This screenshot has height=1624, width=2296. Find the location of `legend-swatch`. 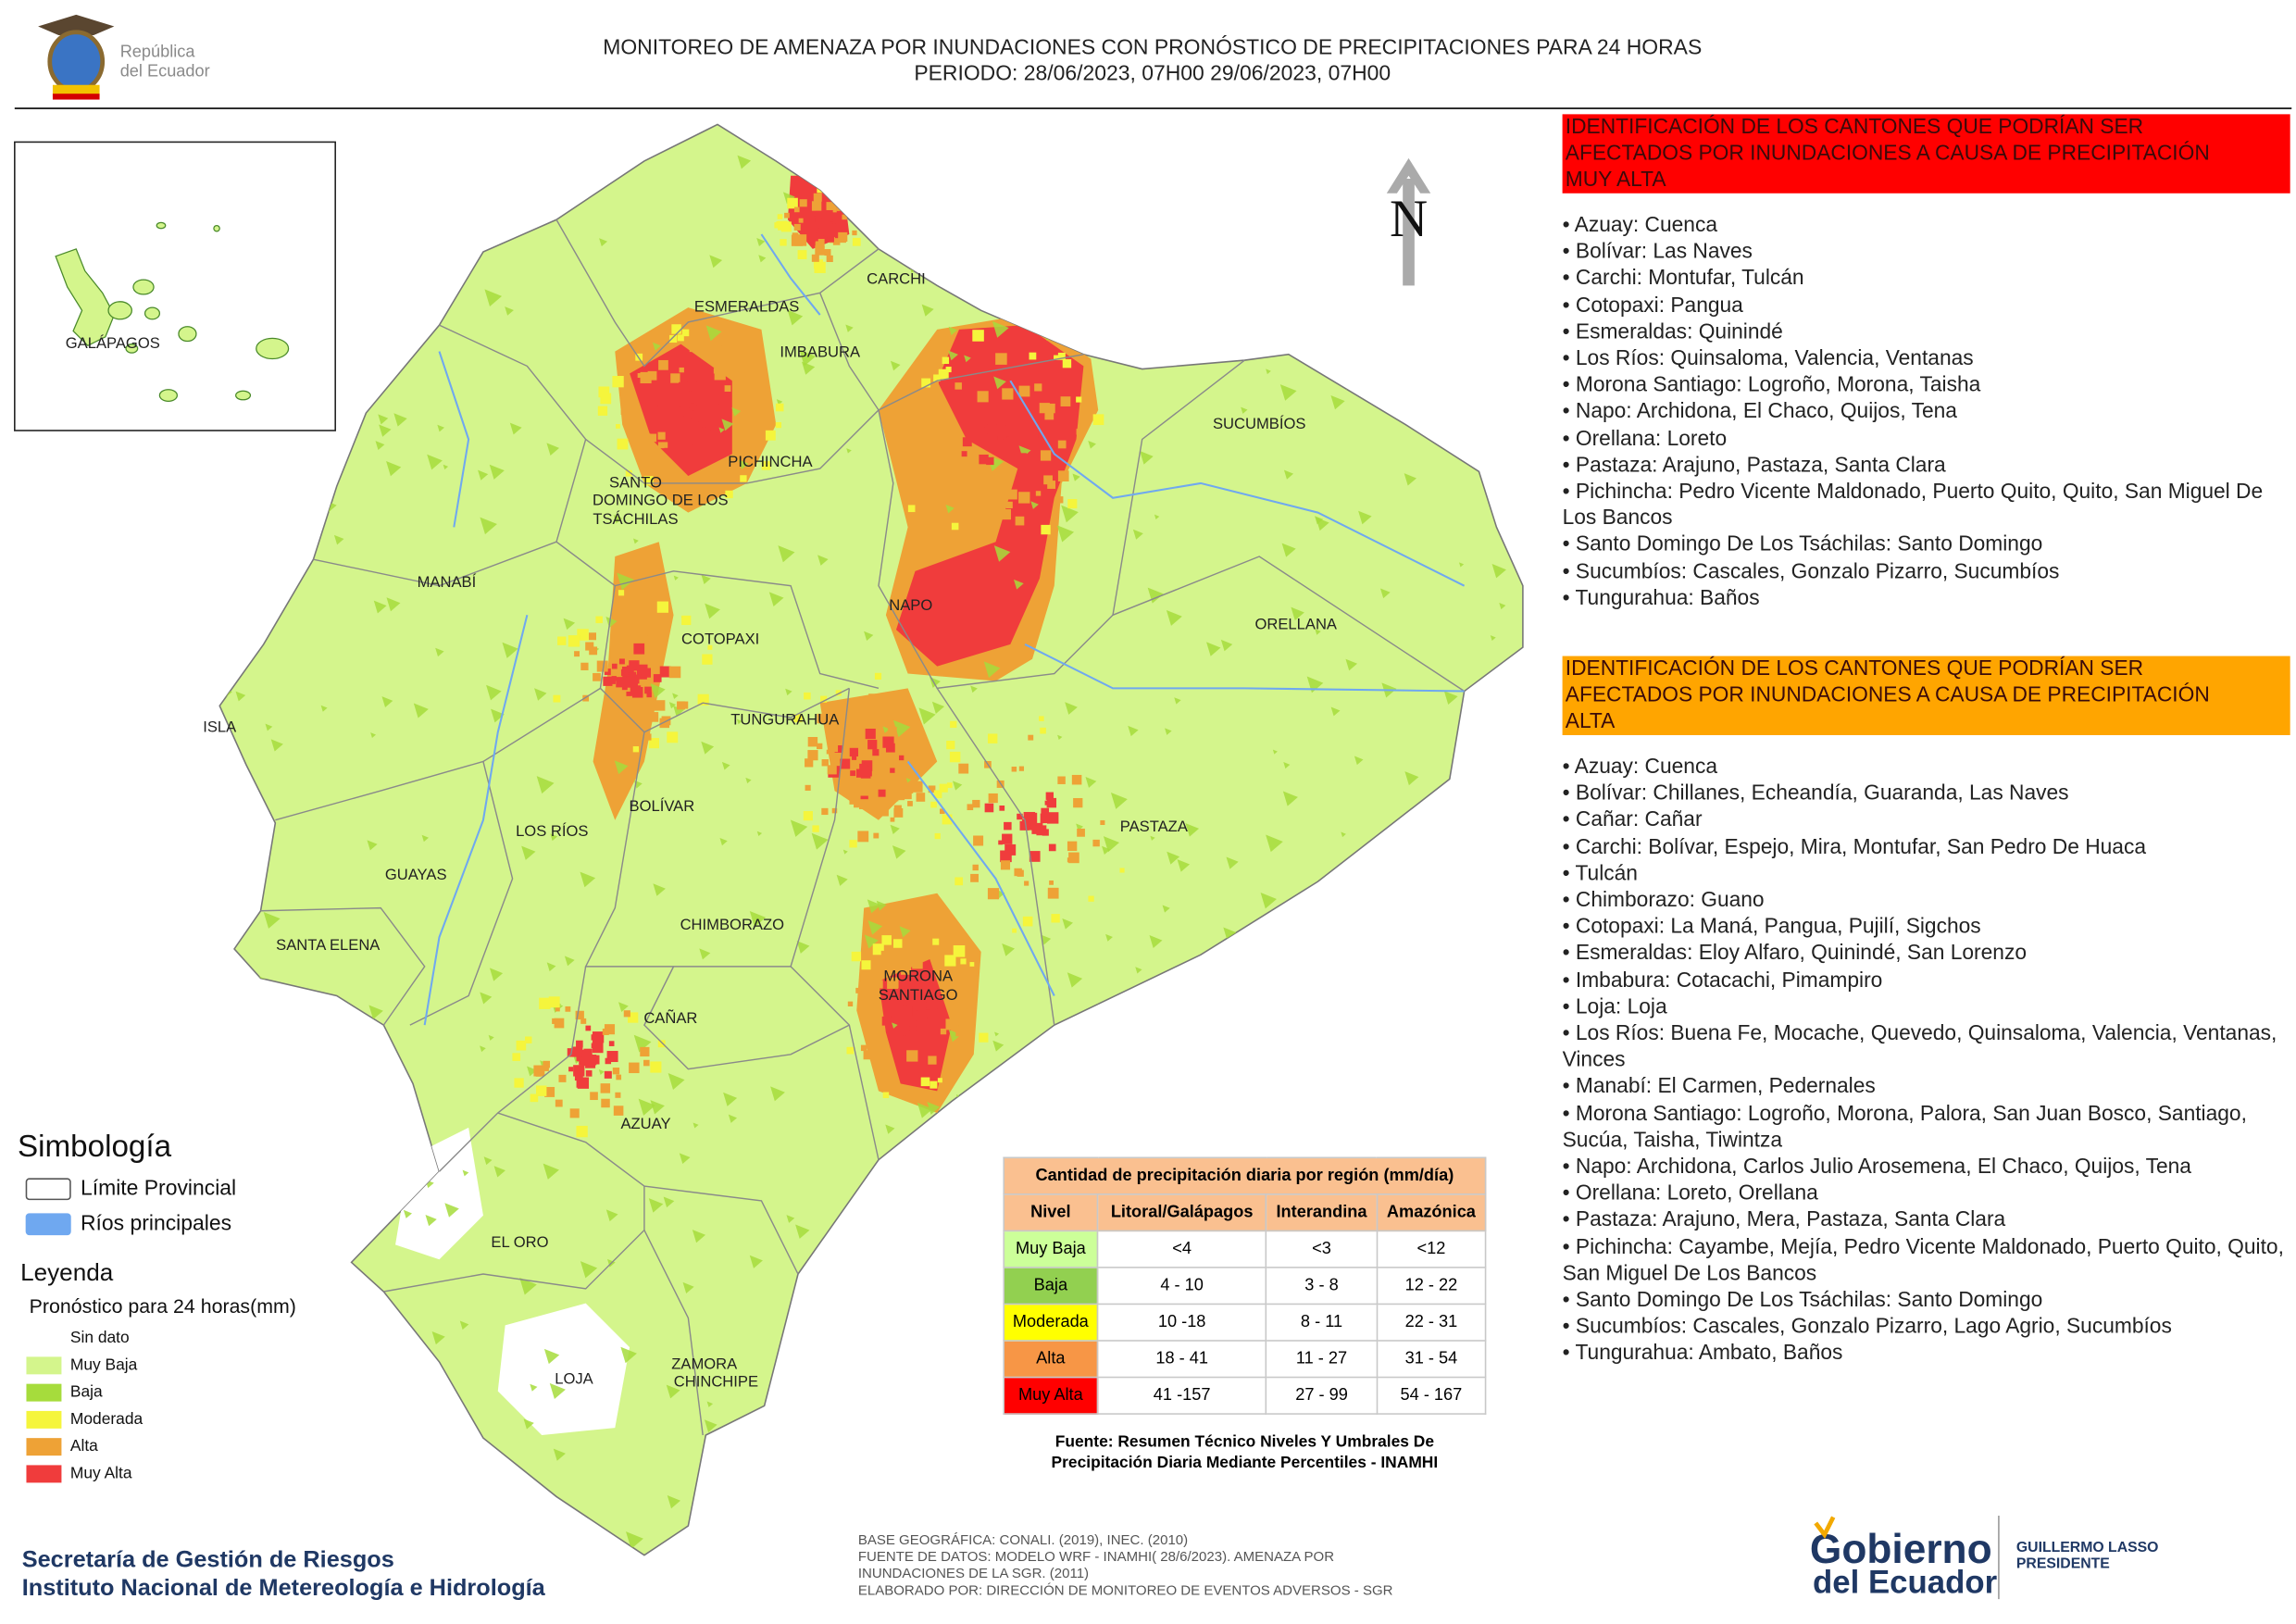

legend-swatch is located at coordinates (48, 1189).